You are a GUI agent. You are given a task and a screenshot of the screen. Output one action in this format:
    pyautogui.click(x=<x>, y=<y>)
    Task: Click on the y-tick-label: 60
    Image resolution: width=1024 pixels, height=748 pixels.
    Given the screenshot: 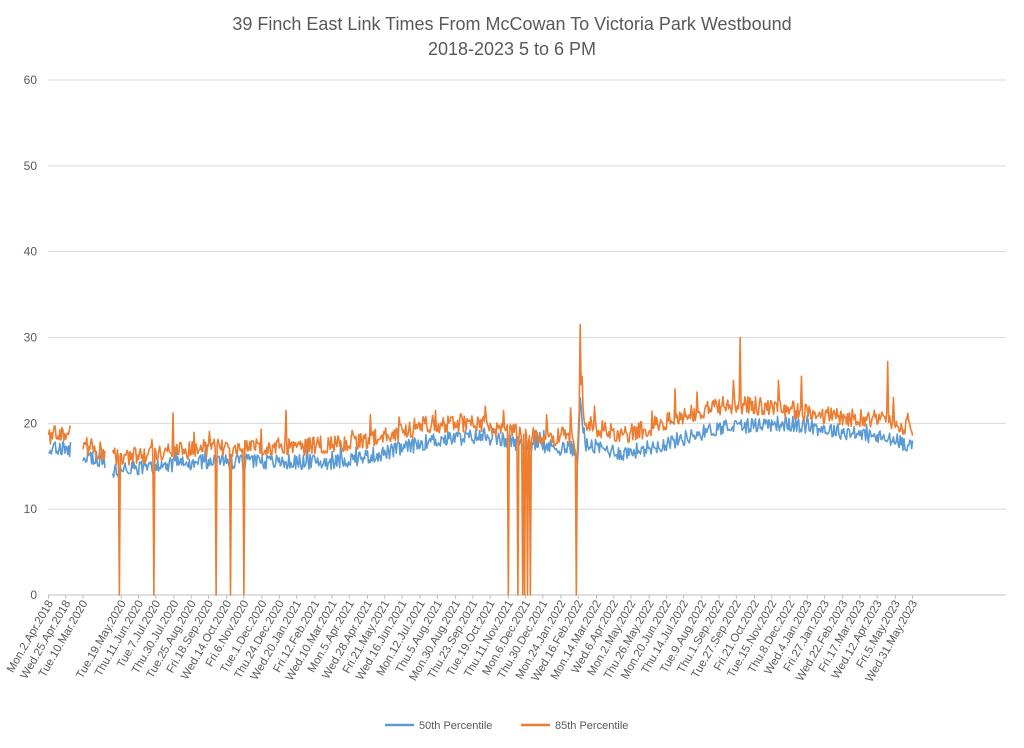 What is the action you would take?
    pyautogui.click(x=31, y=80)
    